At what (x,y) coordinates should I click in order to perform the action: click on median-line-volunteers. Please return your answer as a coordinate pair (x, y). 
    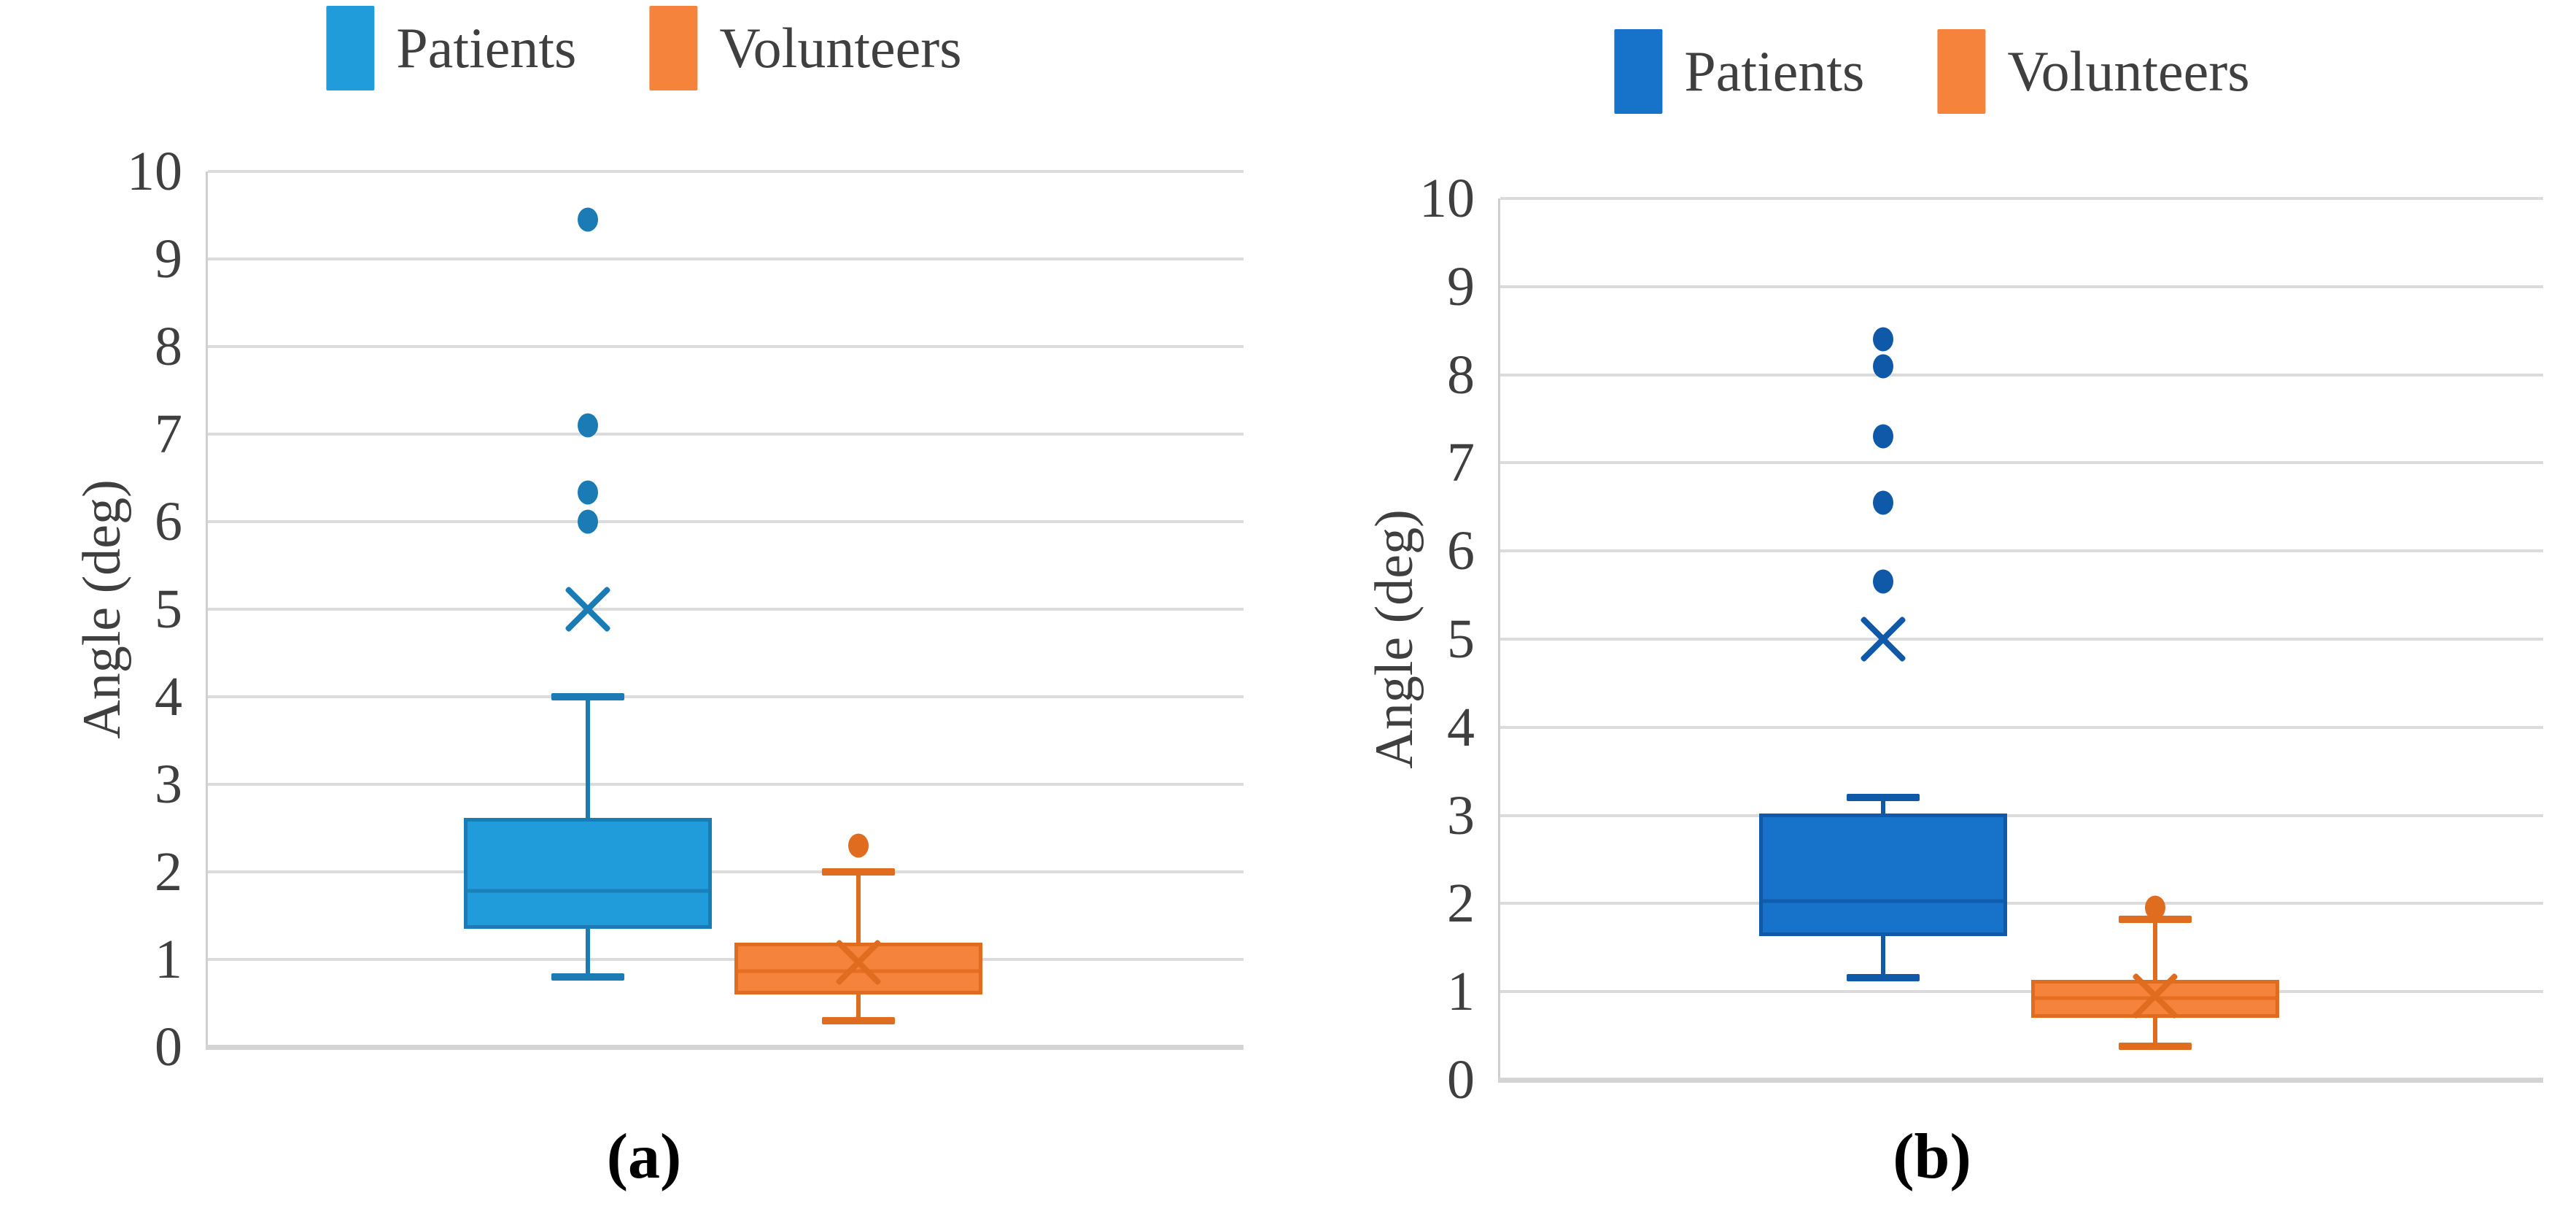
    Looking at the image, I should click on (858, 971).